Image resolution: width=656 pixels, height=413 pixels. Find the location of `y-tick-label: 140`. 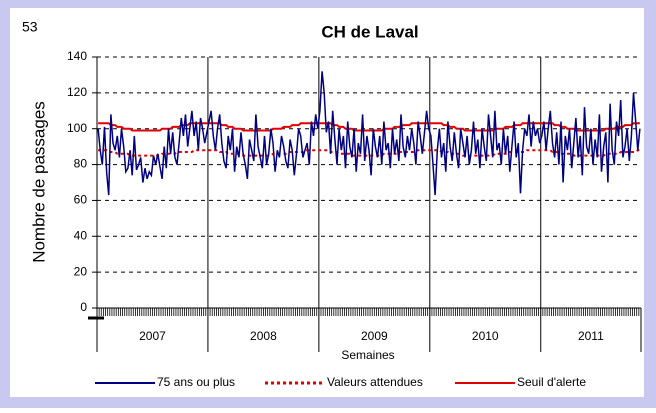

y-tick-label: 140 is located at coordinates (77, 56).